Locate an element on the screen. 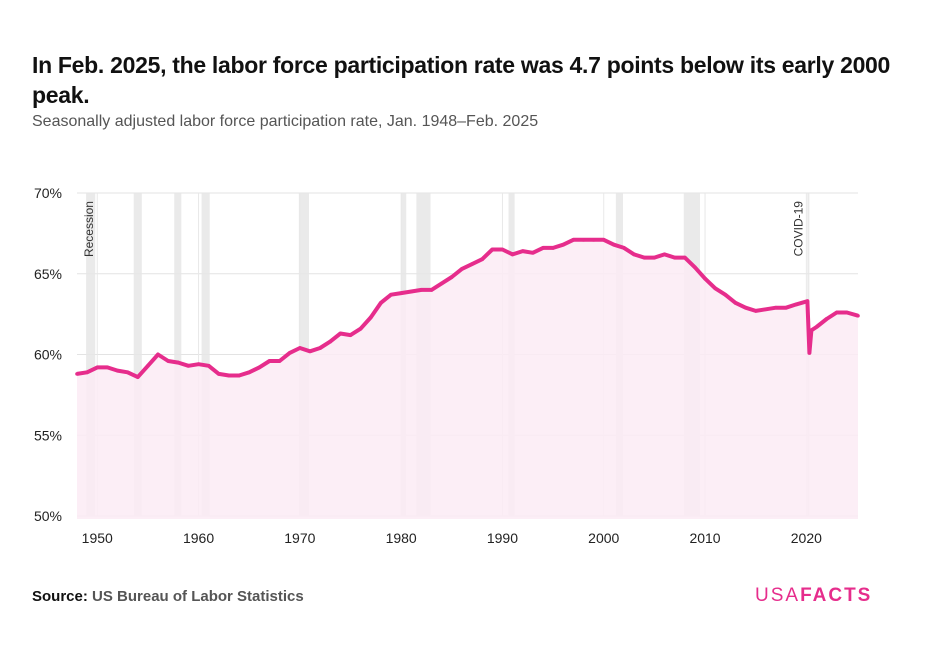  logo-part1: USA is located at coordinates (778, 595).